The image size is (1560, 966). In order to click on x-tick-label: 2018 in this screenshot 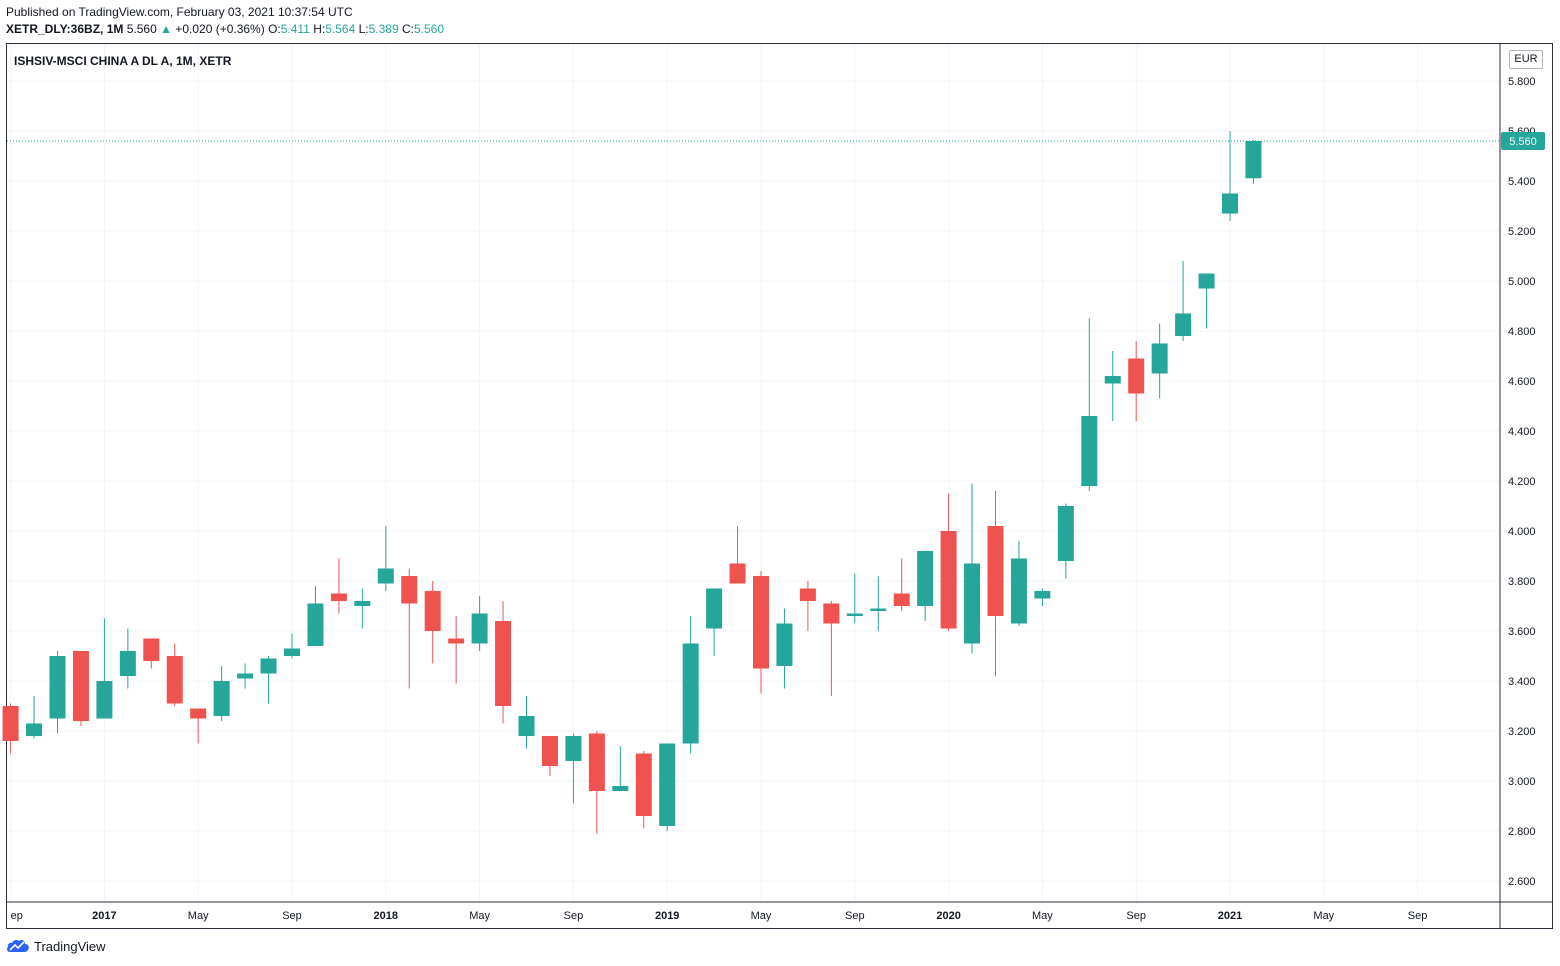, I will do `click(386, 916)`.